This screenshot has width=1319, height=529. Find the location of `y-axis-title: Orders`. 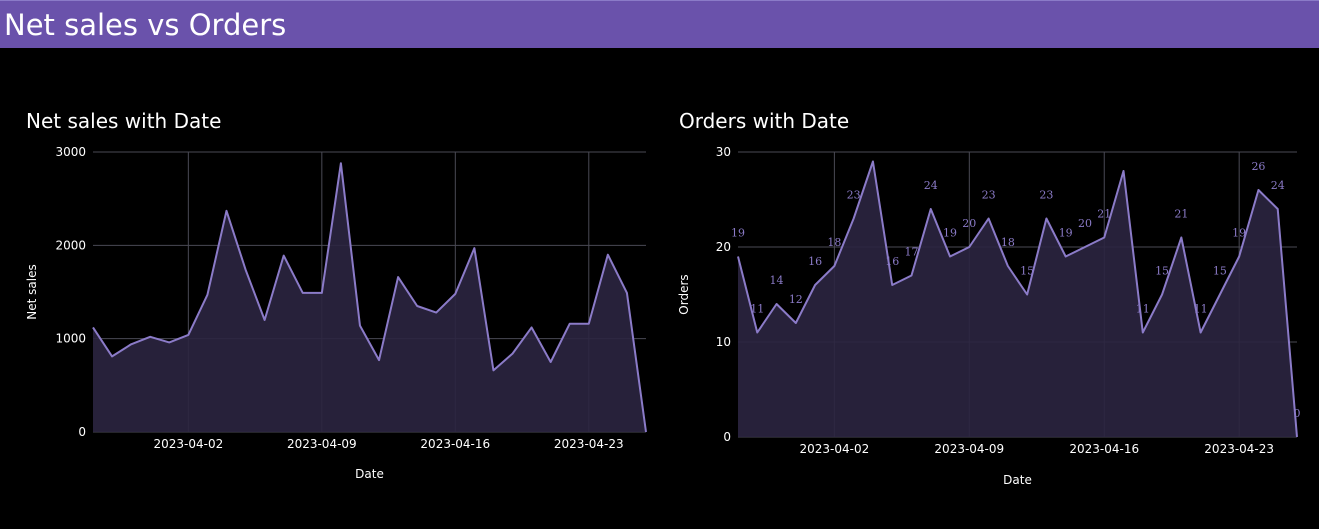

y-axis-title: Orders is located at coordinates (684, 294).